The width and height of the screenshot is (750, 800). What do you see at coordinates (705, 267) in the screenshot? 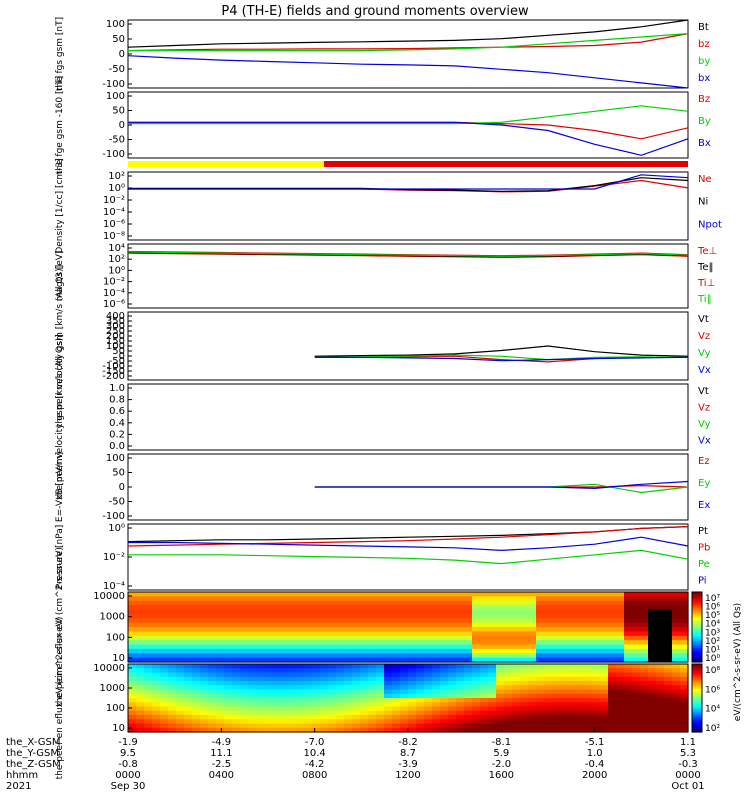
I see `legend-entry: Te‖` at bounding box center [705, 267].